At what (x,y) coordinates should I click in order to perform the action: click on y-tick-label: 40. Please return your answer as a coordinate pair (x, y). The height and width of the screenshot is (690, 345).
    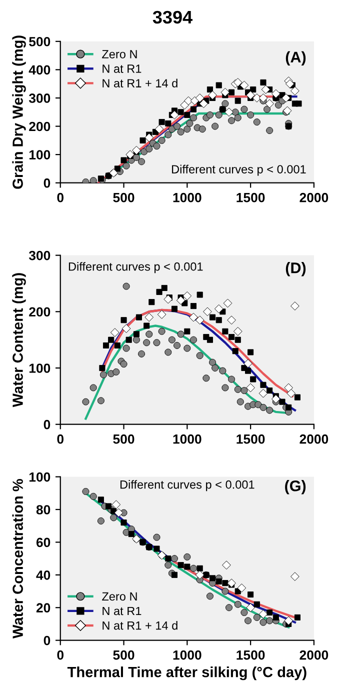
    Looking at the image, I should click on (43, 575).